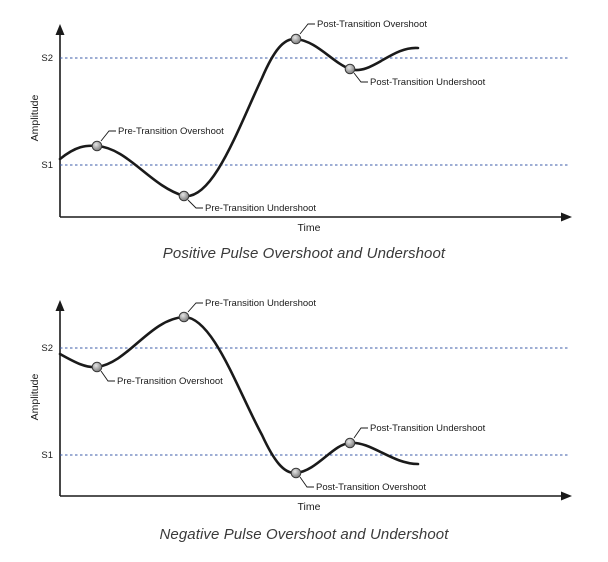 The width and height of the screenshot is (608, 562). Describe the element at coordinates (304, 534) in the screenshot. I see `negative-pulse-caption: Negative Pulse Overshoot and Undershoot` at that location.